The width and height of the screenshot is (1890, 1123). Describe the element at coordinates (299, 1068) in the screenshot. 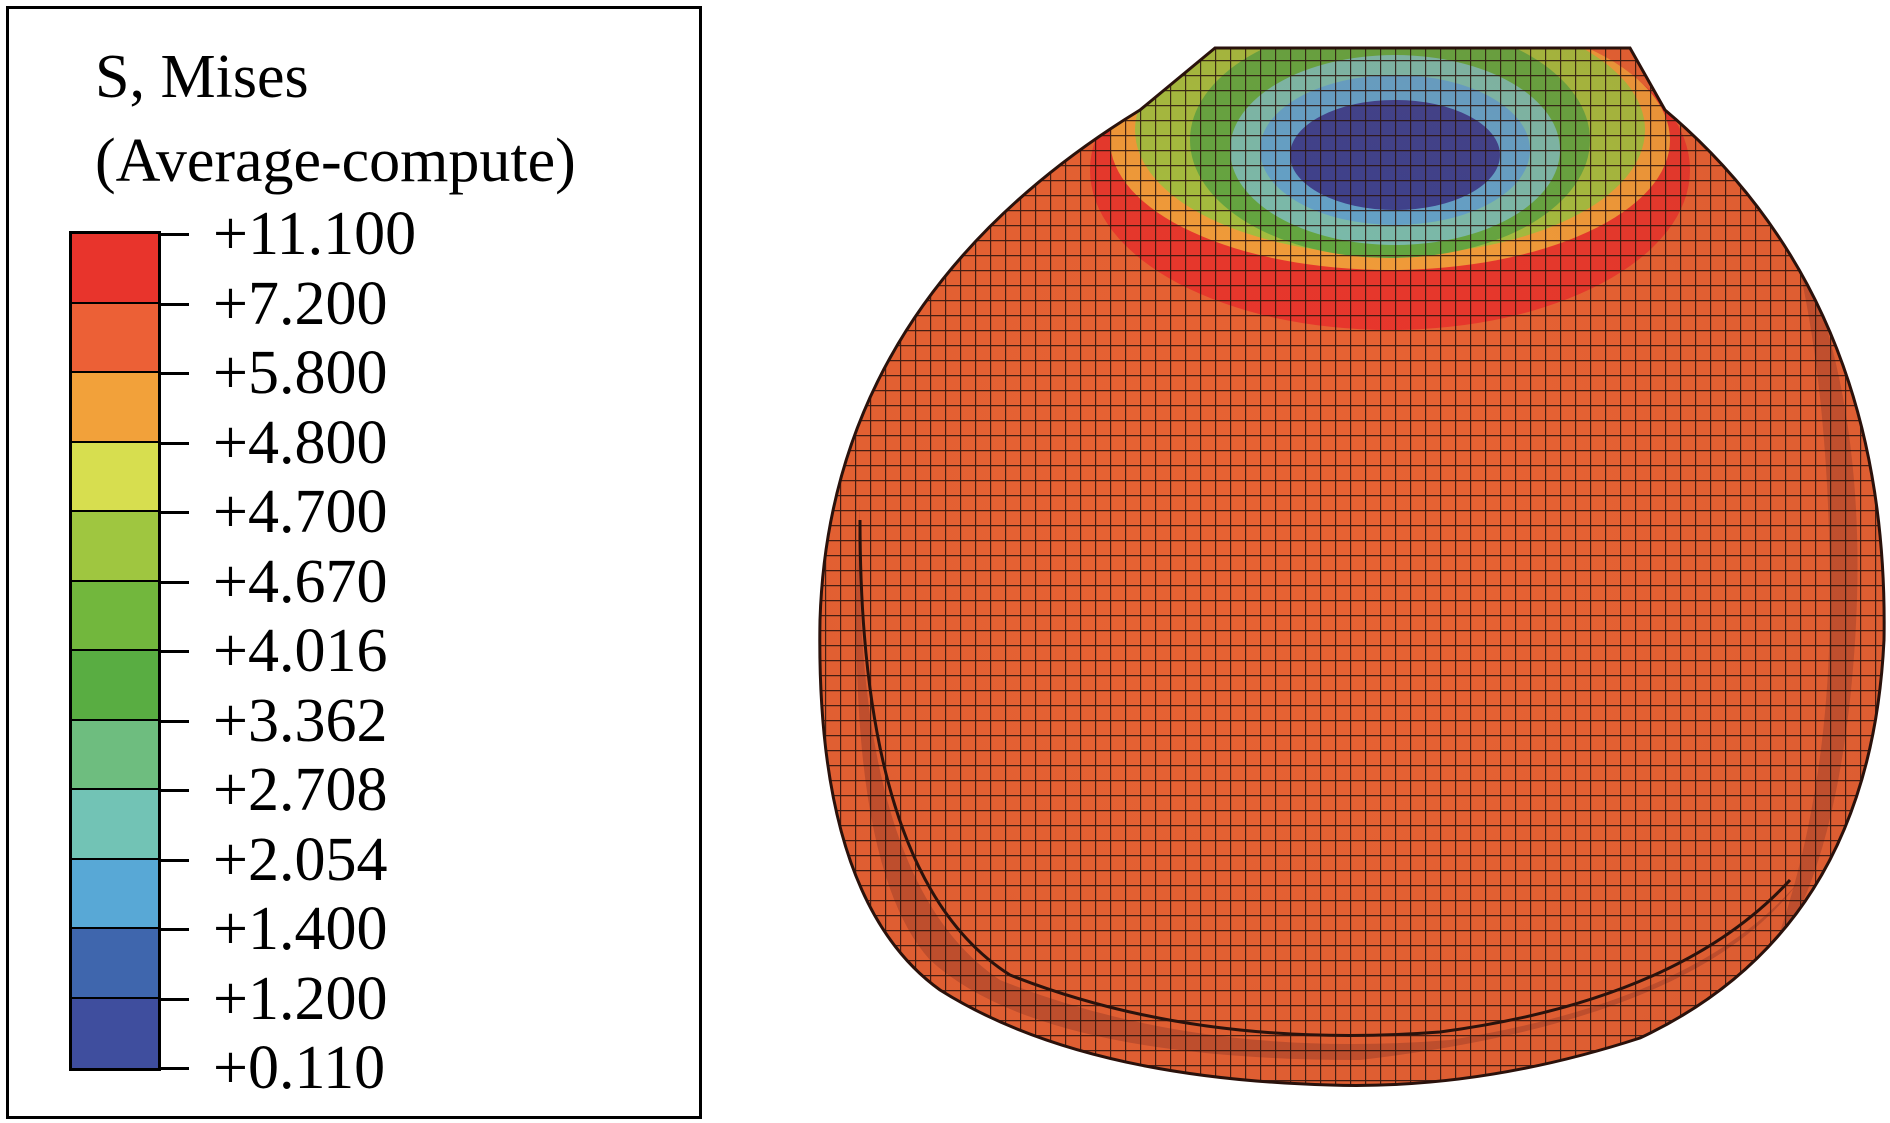

I see `tick-label: +0.110` at that location.